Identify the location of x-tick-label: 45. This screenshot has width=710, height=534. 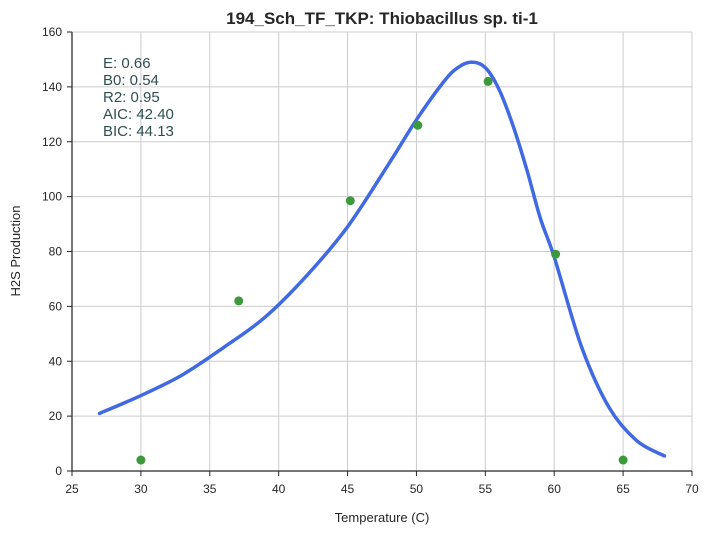
(348, 489).